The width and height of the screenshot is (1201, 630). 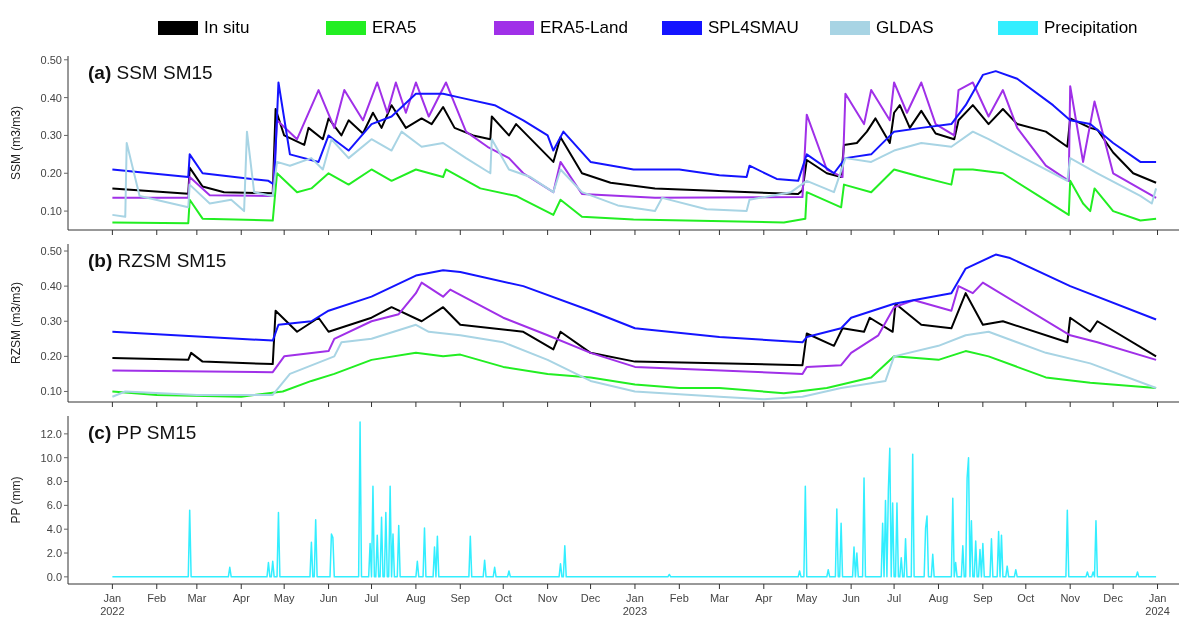 I want to click on y-tick-label: 4.0, so click(x=54, y=529).